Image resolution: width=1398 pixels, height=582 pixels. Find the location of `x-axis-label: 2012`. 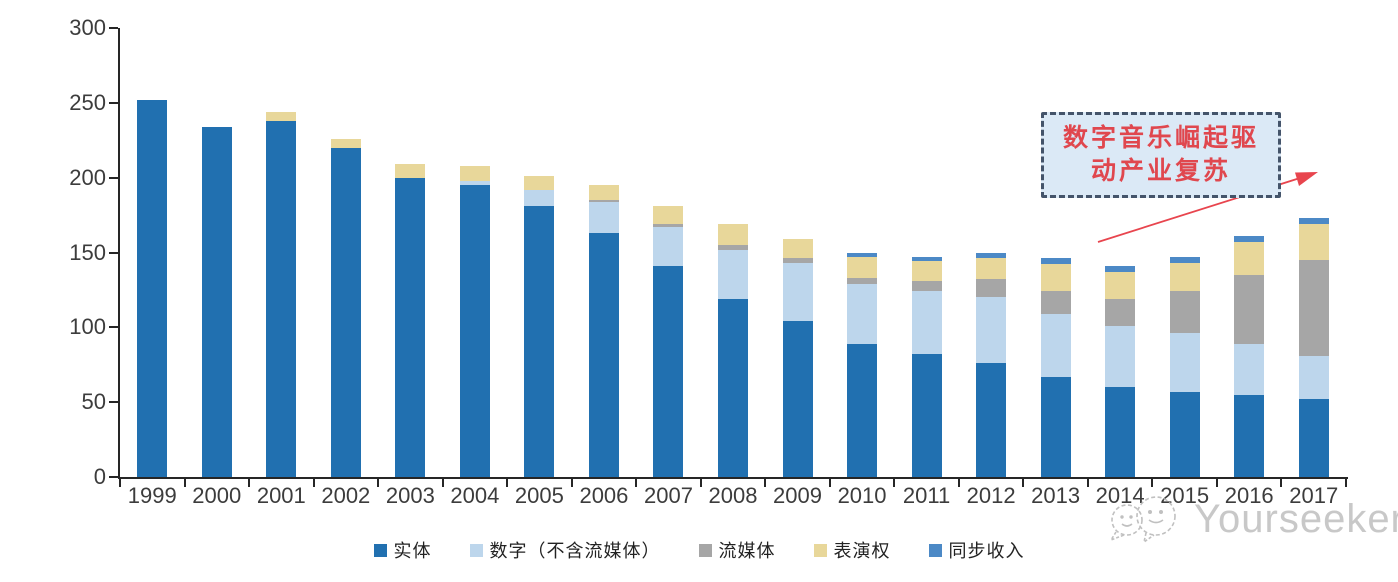

x-axis-label: 2012 is located at coordinates (991, 495).